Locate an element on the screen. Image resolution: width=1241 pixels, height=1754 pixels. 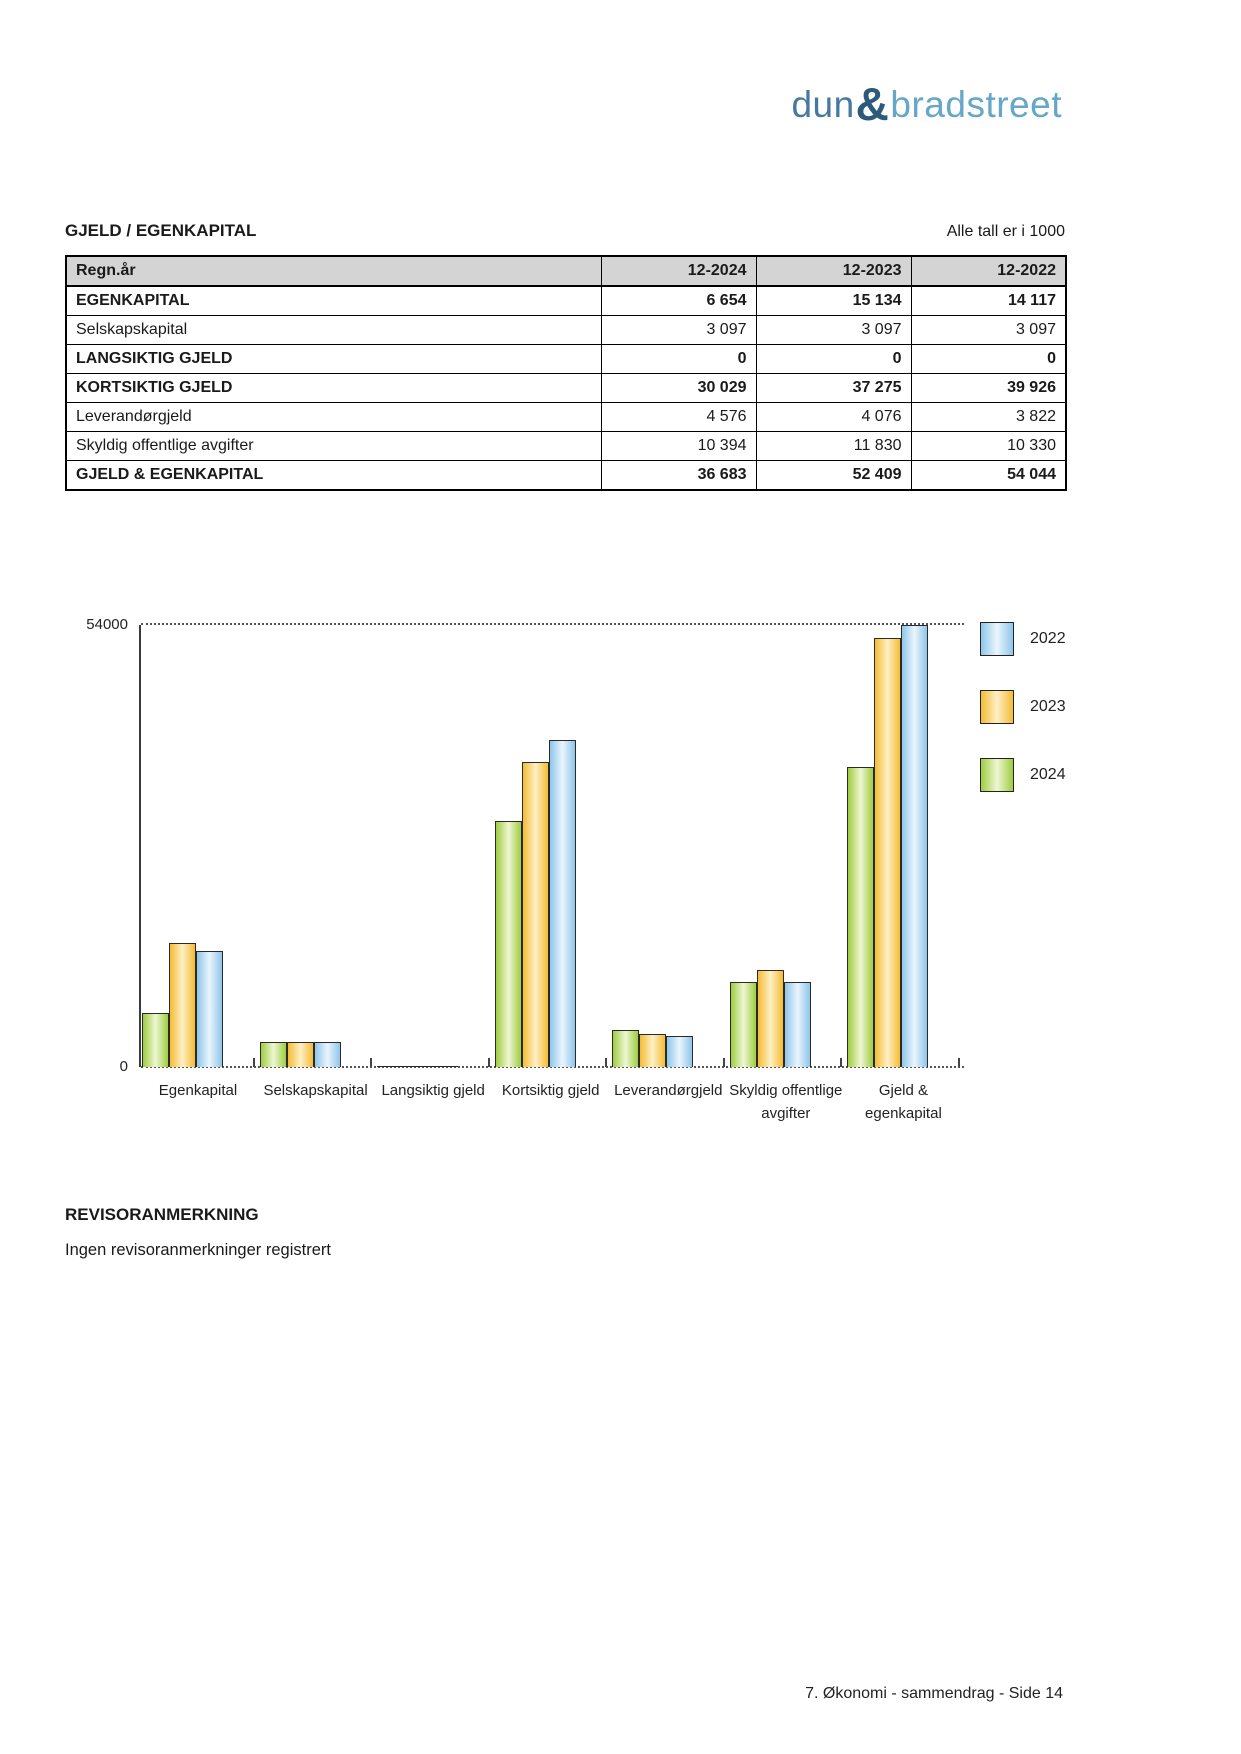
page-footer: 7. Økonomi - sammendrag - Side 14 is located at coordinates (934, 1693).